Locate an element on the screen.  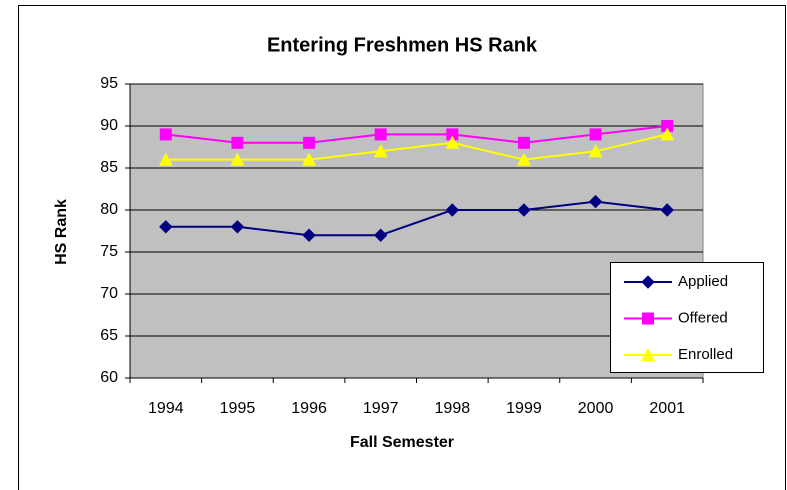
y-tick-label: 70 is located at coordinates (109, 293).